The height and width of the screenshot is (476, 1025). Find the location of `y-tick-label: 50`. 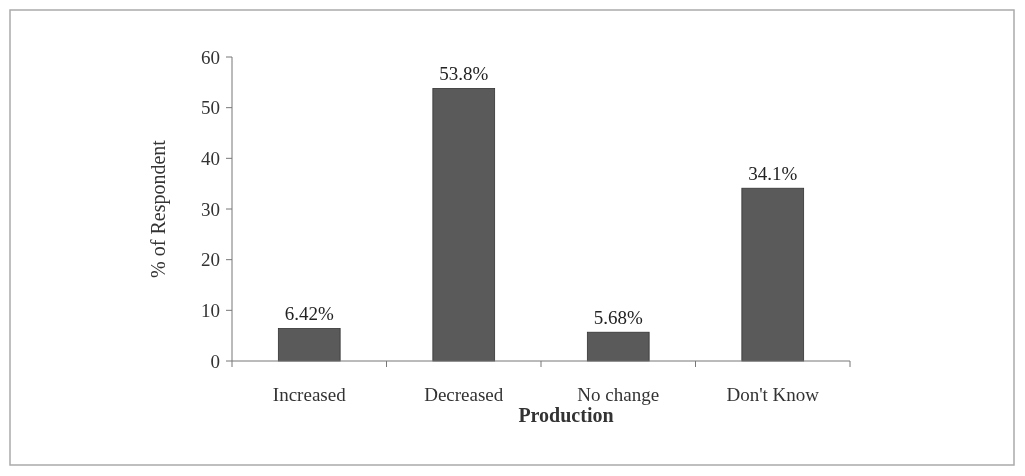

y-tick-label: 50 is located at coordinates (210, 108).